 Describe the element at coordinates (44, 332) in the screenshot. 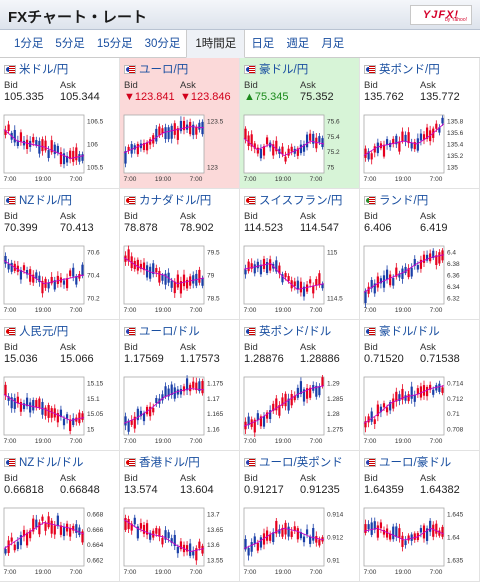

I see `pair-name: 人民元/円` at that location.